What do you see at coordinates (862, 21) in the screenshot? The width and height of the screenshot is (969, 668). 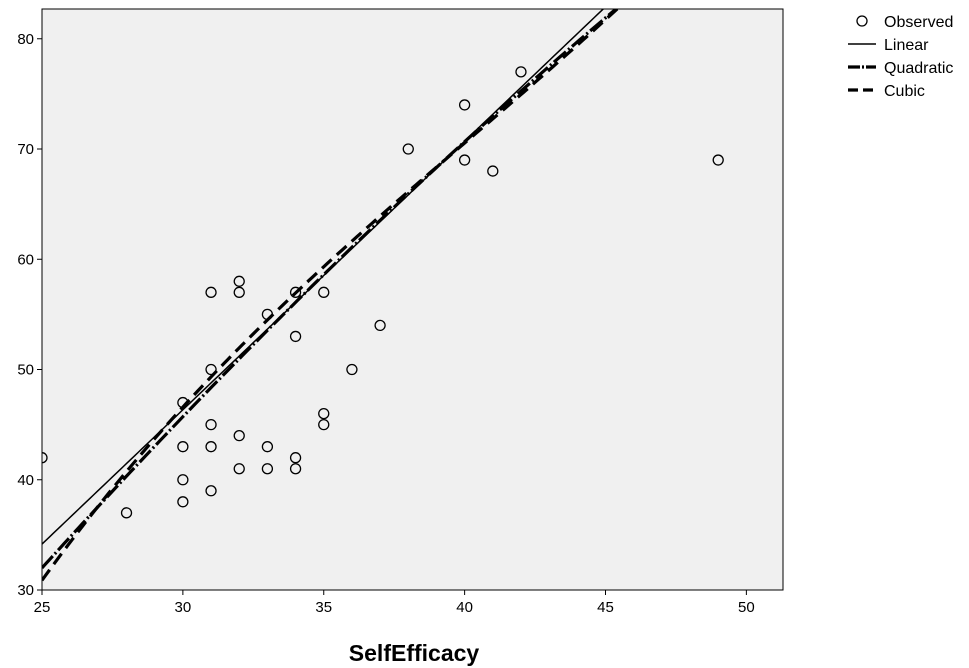 I see `legend-symbol-observed` at bounding box center [862, 21].